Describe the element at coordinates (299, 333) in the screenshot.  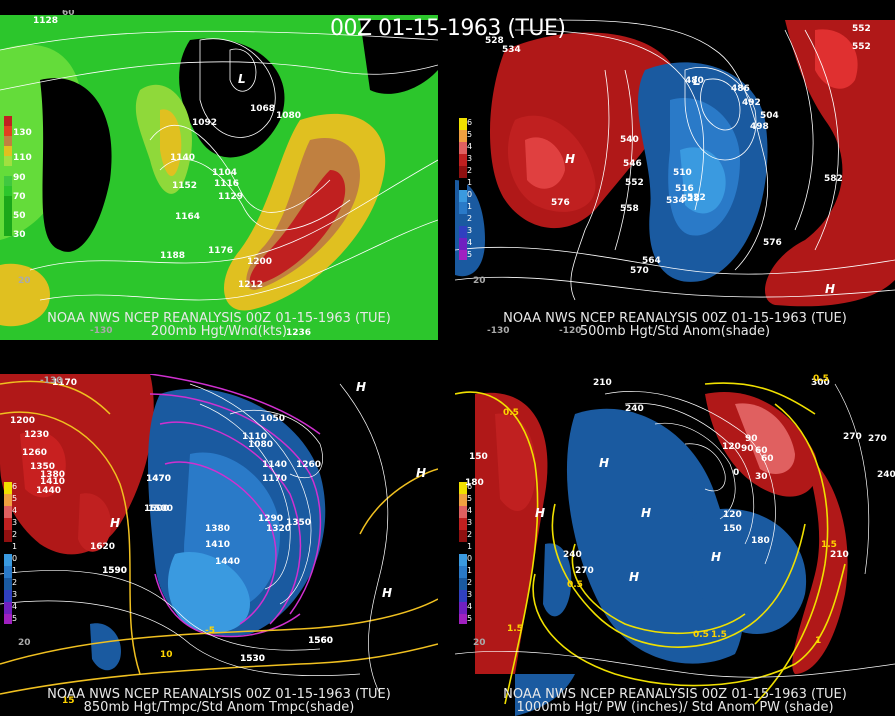
I see `contour-label: 1236` at that location.